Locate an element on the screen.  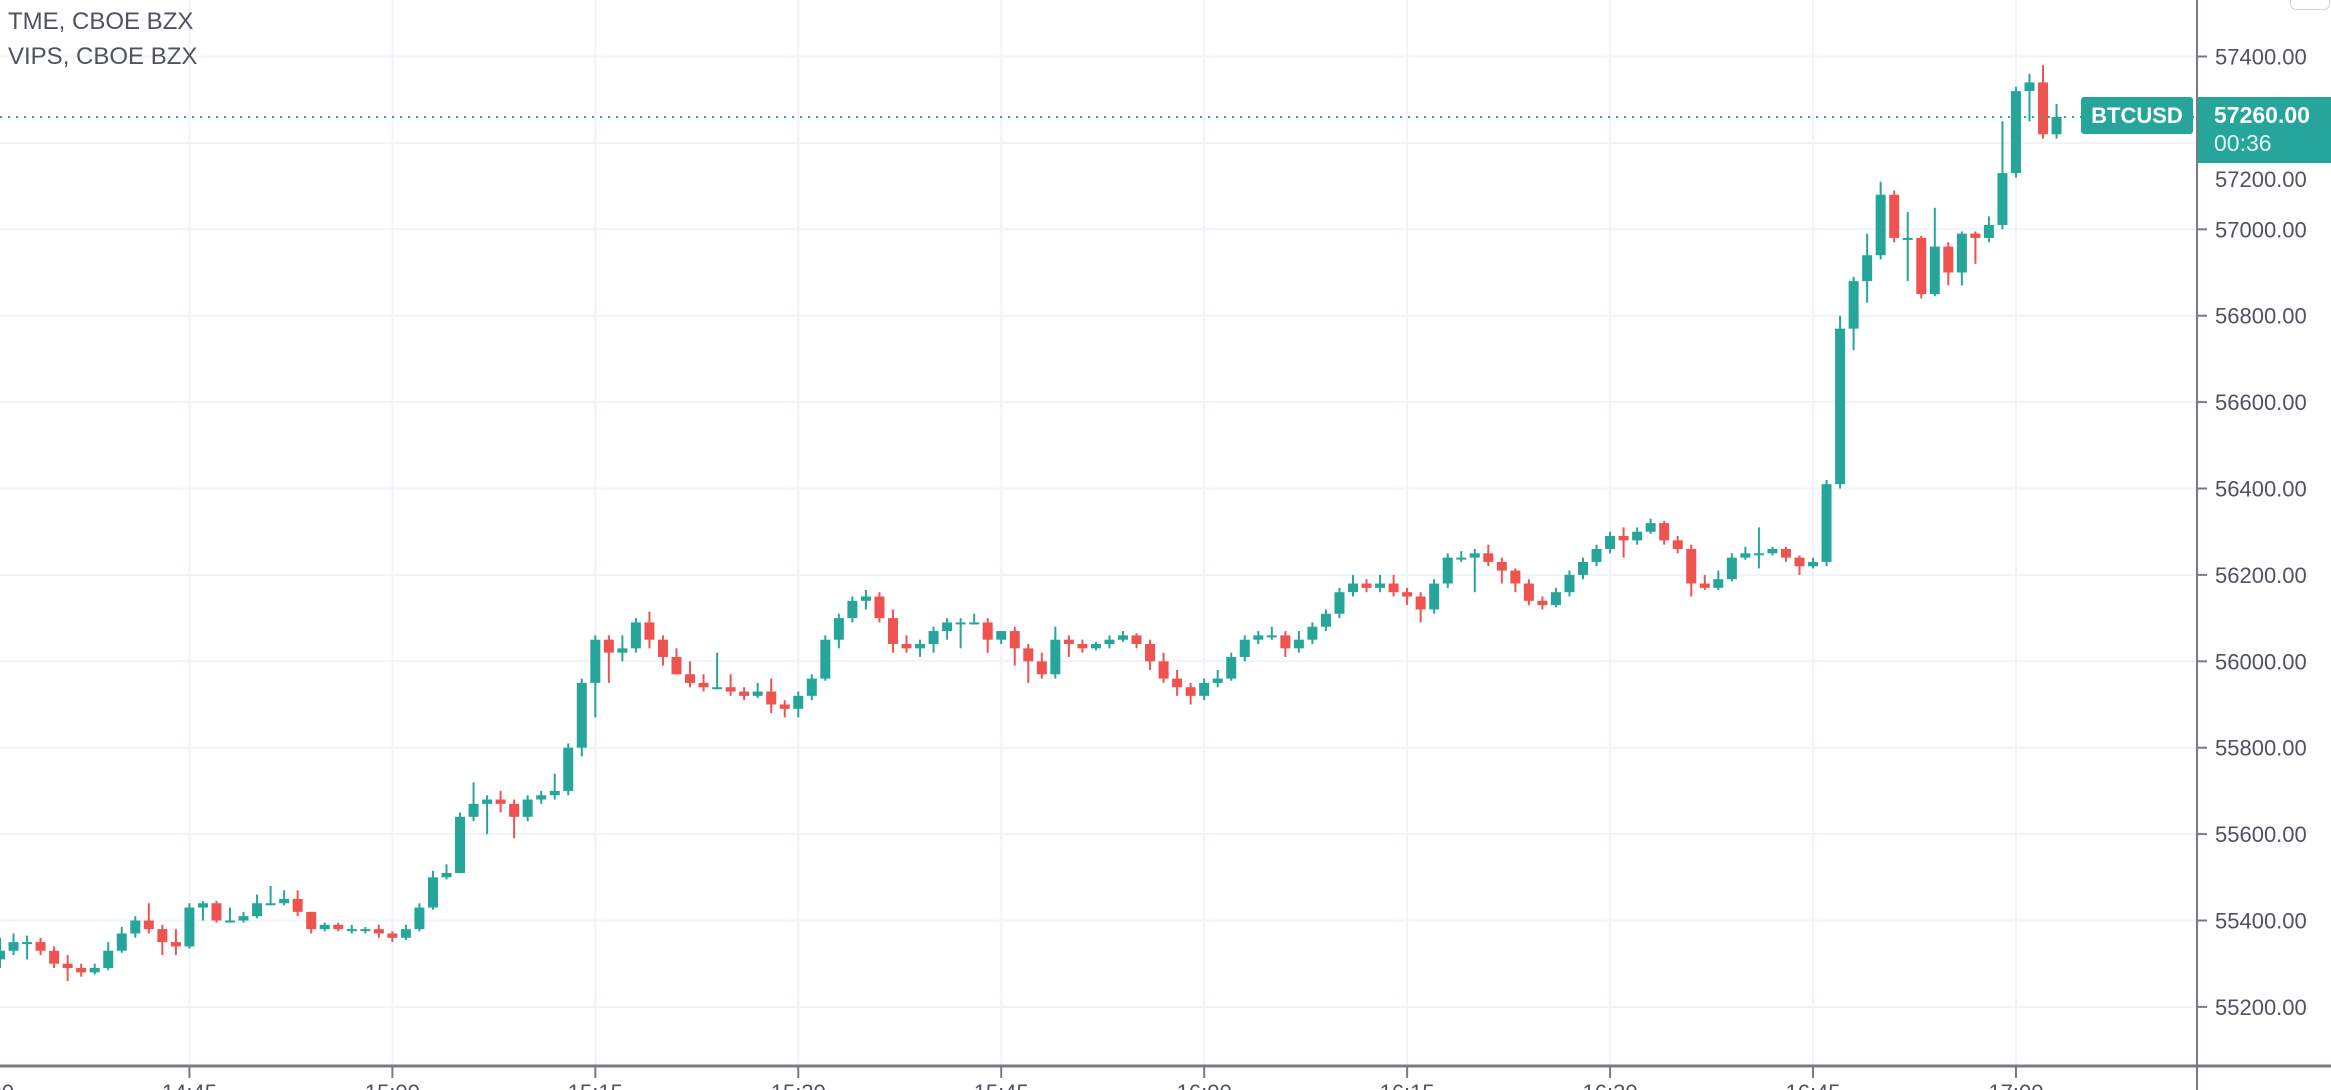
legend-symbol-tme: TME, CBOE BZX is located at coordinates (101, 21).